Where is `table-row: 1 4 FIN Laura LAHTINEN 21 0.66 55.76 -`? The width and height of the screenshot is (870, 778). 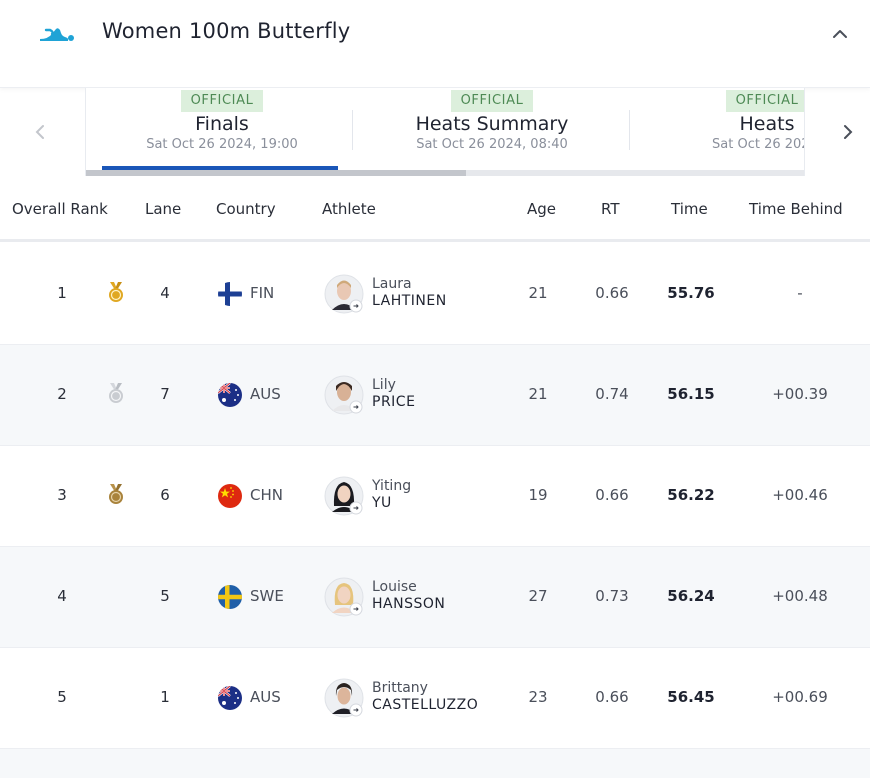
table-row: 1 4 FIN Laura LAHTINEN 21 0.66 55.76 - is located at coordinates (435, 294).